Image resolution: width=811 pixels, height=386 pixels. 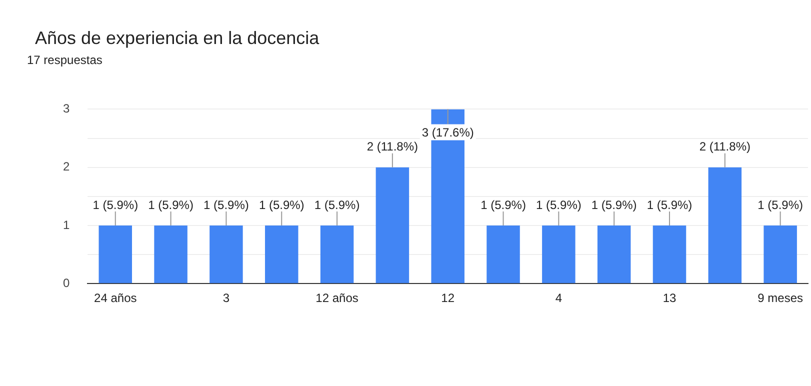 I want to click on y-tick-label: 0, so click(x=66, y=283).